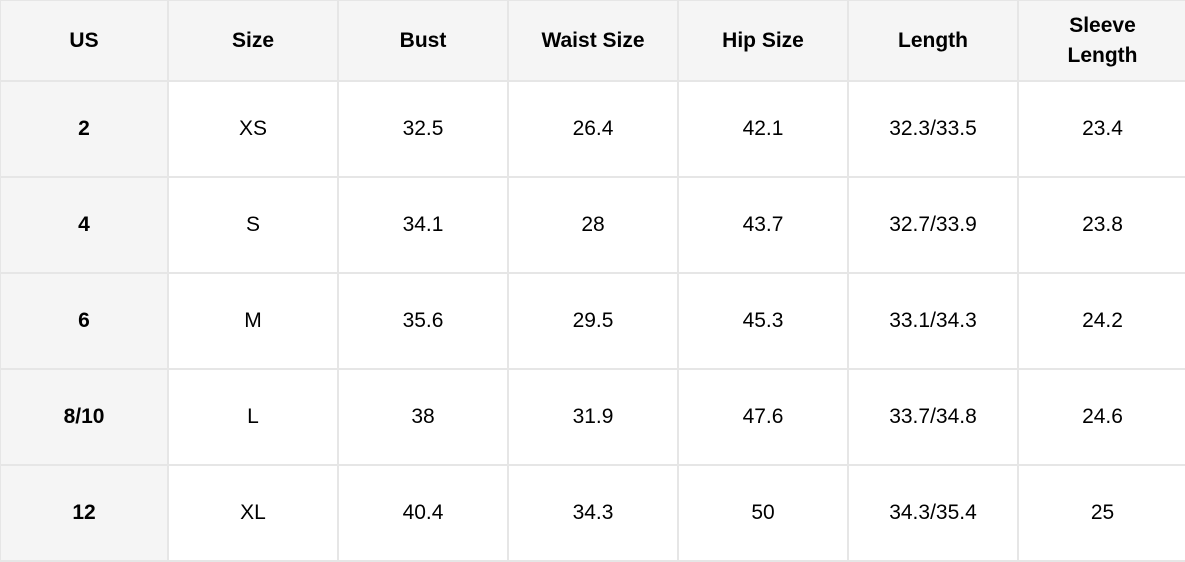 The height and width of the screenshot is (562, 1185). Describe the element at coordinates (84, 513) in the screenshot. I see `row-header-cell: 12` at that location.